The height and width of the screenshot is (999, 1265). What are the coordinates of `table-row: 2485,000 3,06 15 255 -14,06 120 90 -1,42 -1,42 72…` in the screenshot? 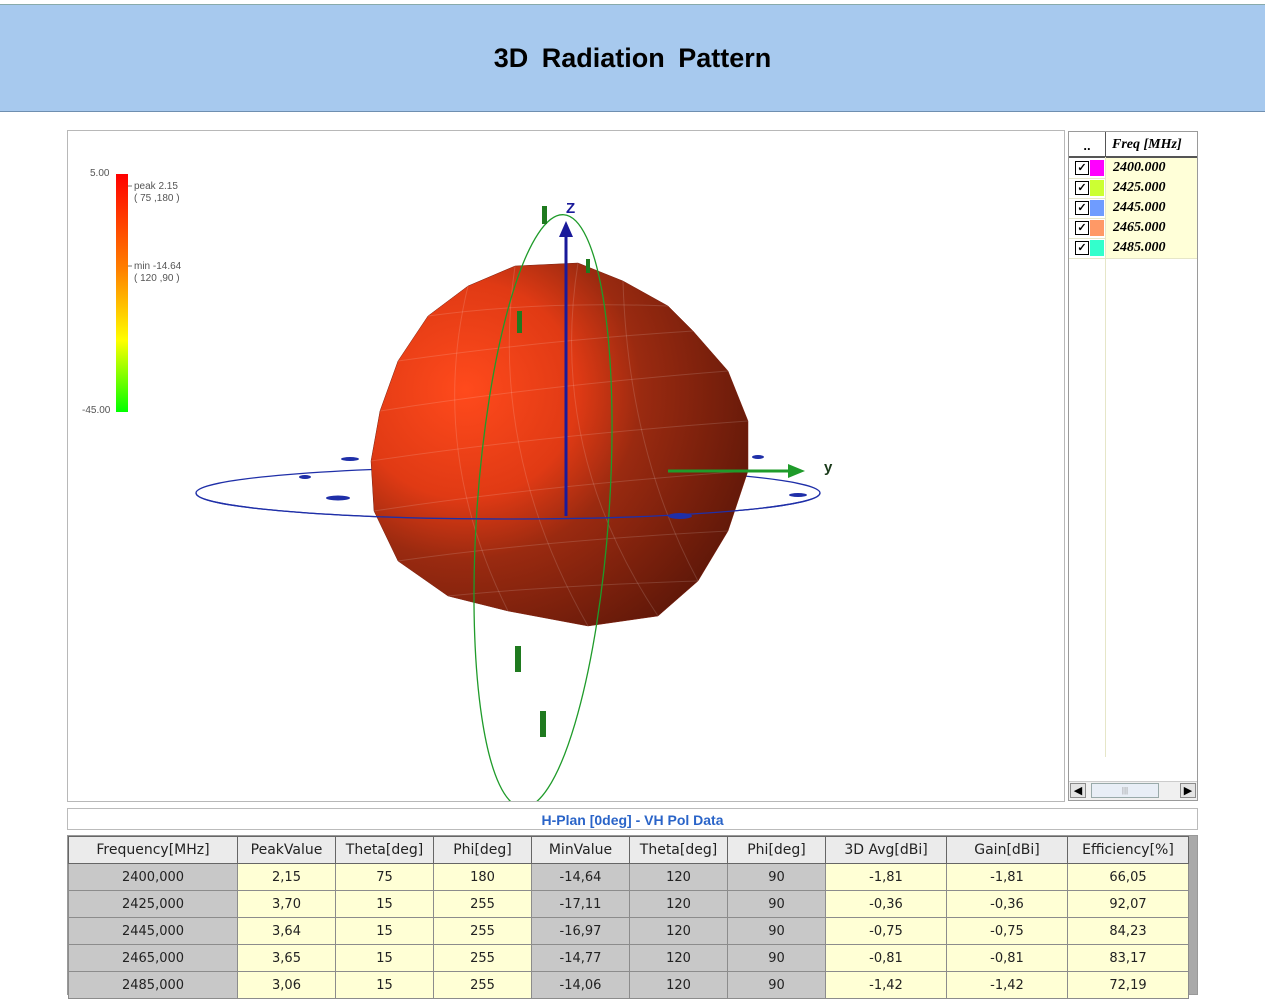 It's located at (629, 985).